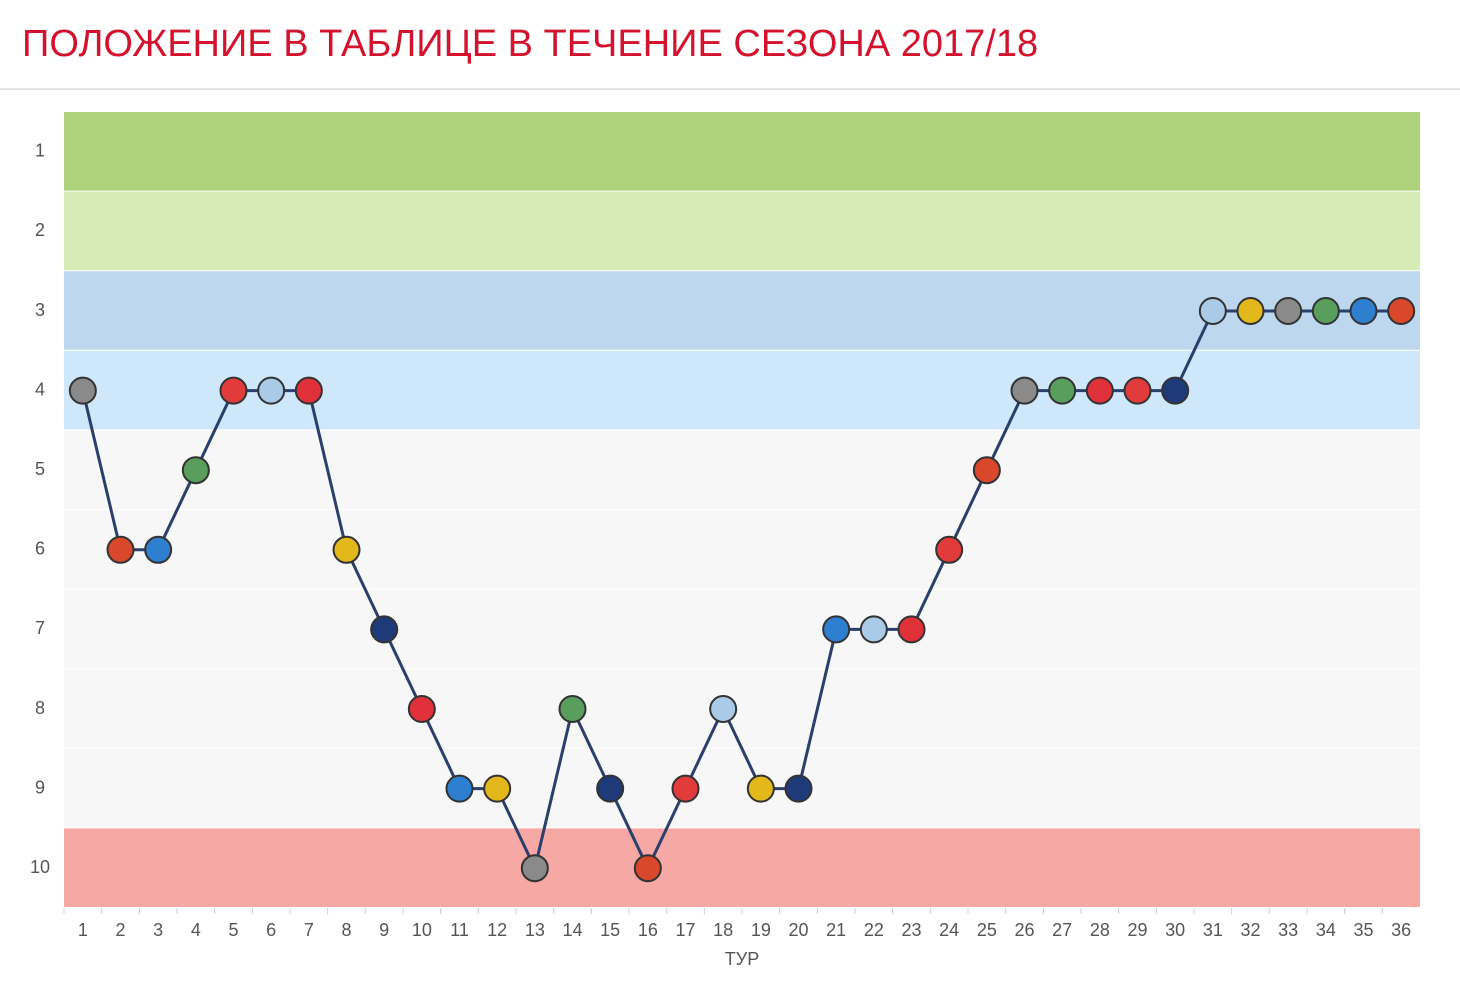  I want to click on x-tick-label: 36, so click(1401, 930).